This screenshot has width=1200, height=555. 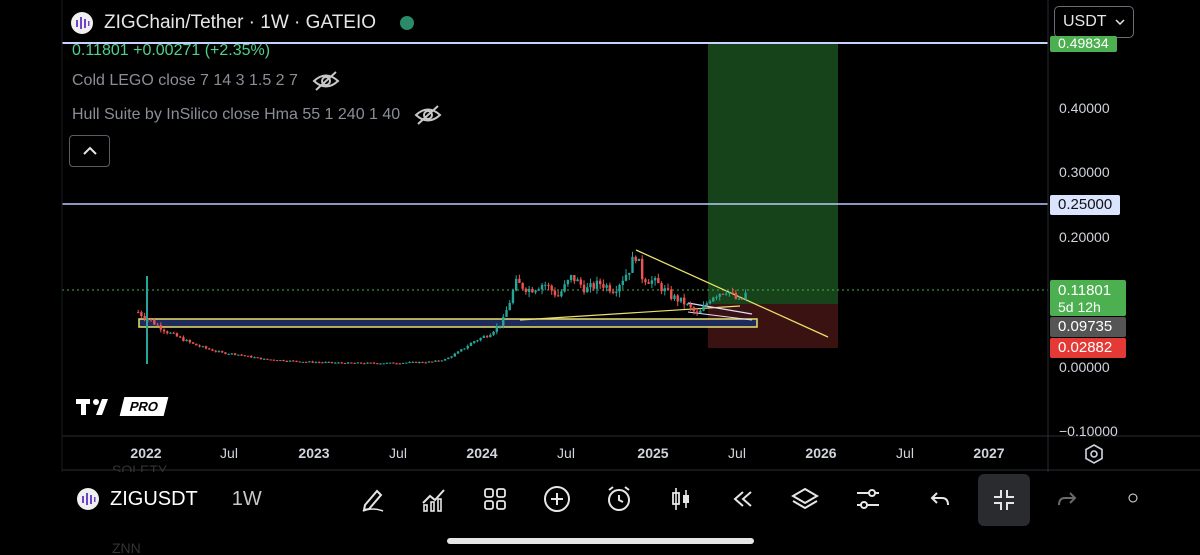 What do you see at coordinates (1067, 499) in the screenshot?
I see `redo-button` at bounding box center [1067, 499].